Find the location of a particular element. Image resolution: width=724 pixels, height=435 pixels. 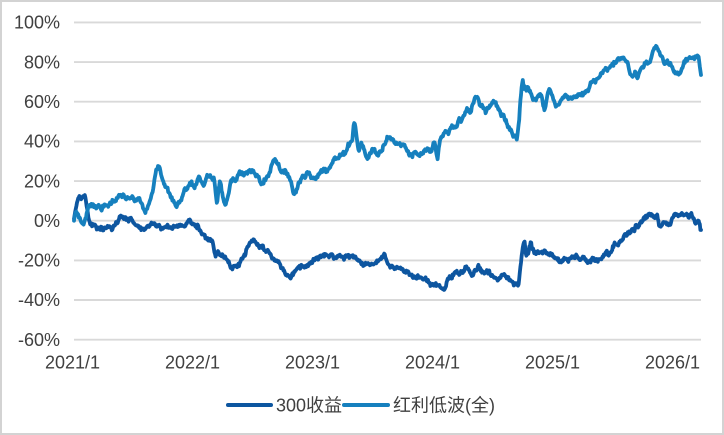

svg-text: 2025/1 is located at coordinates (552, 363).